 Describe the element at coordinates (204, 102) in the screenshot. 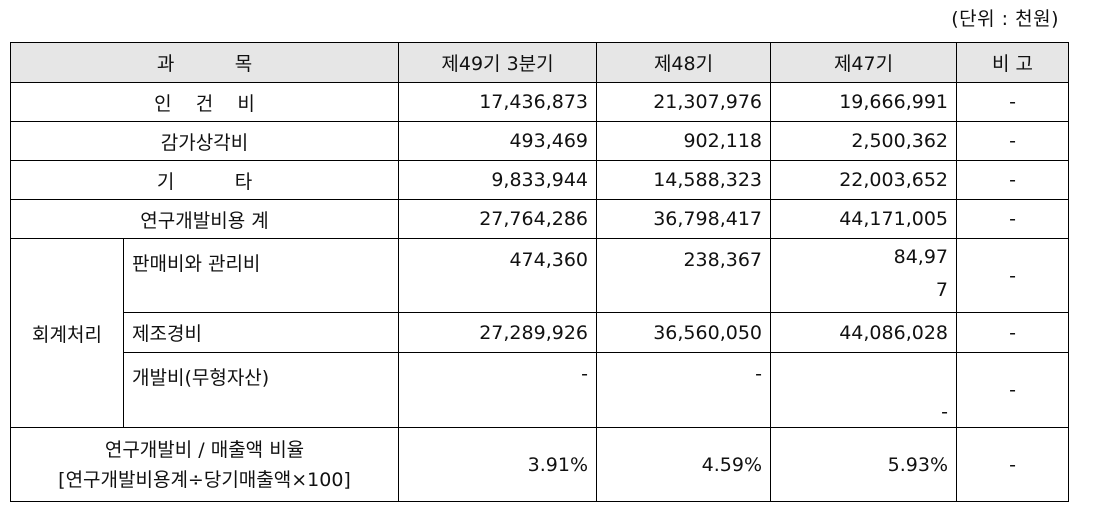

I see `row-label-labor: 인 건 비` at that location.